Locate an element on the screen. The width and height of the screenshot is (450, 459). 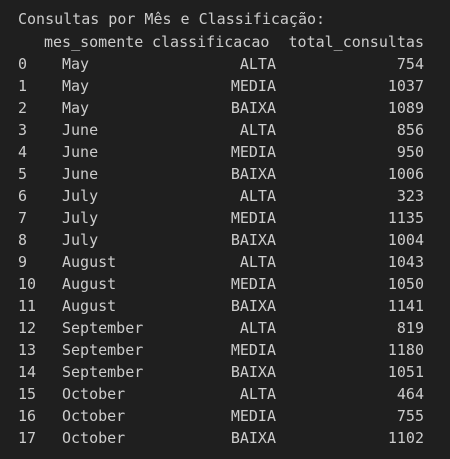
row-index: 7 is located at coordinates (23, 218).